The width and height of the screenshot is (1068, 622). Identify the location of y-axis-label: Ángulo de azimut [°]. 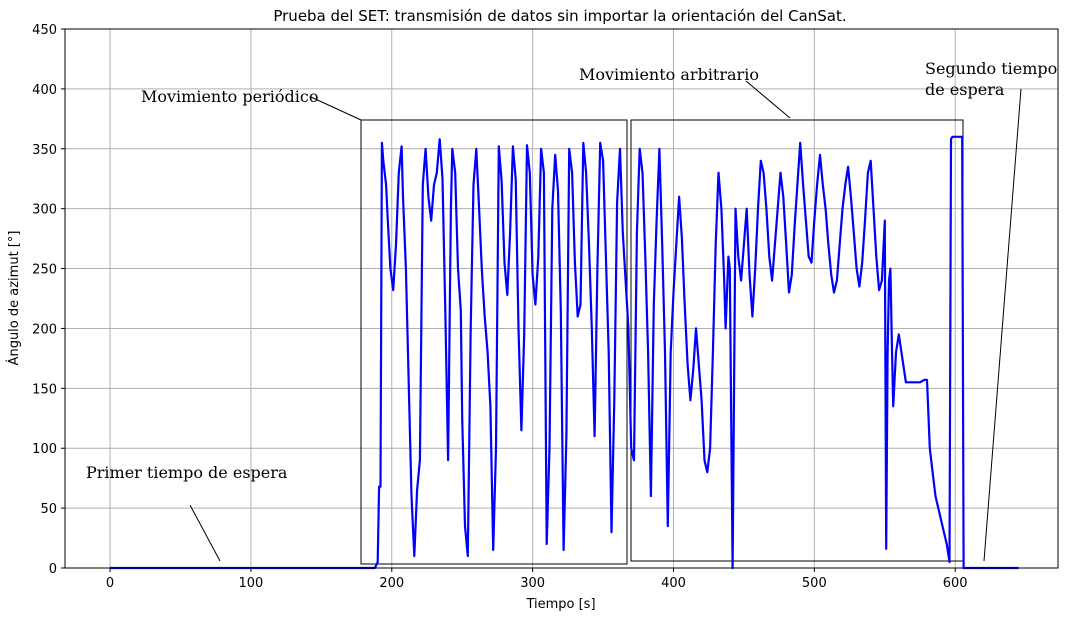
(14, 298).